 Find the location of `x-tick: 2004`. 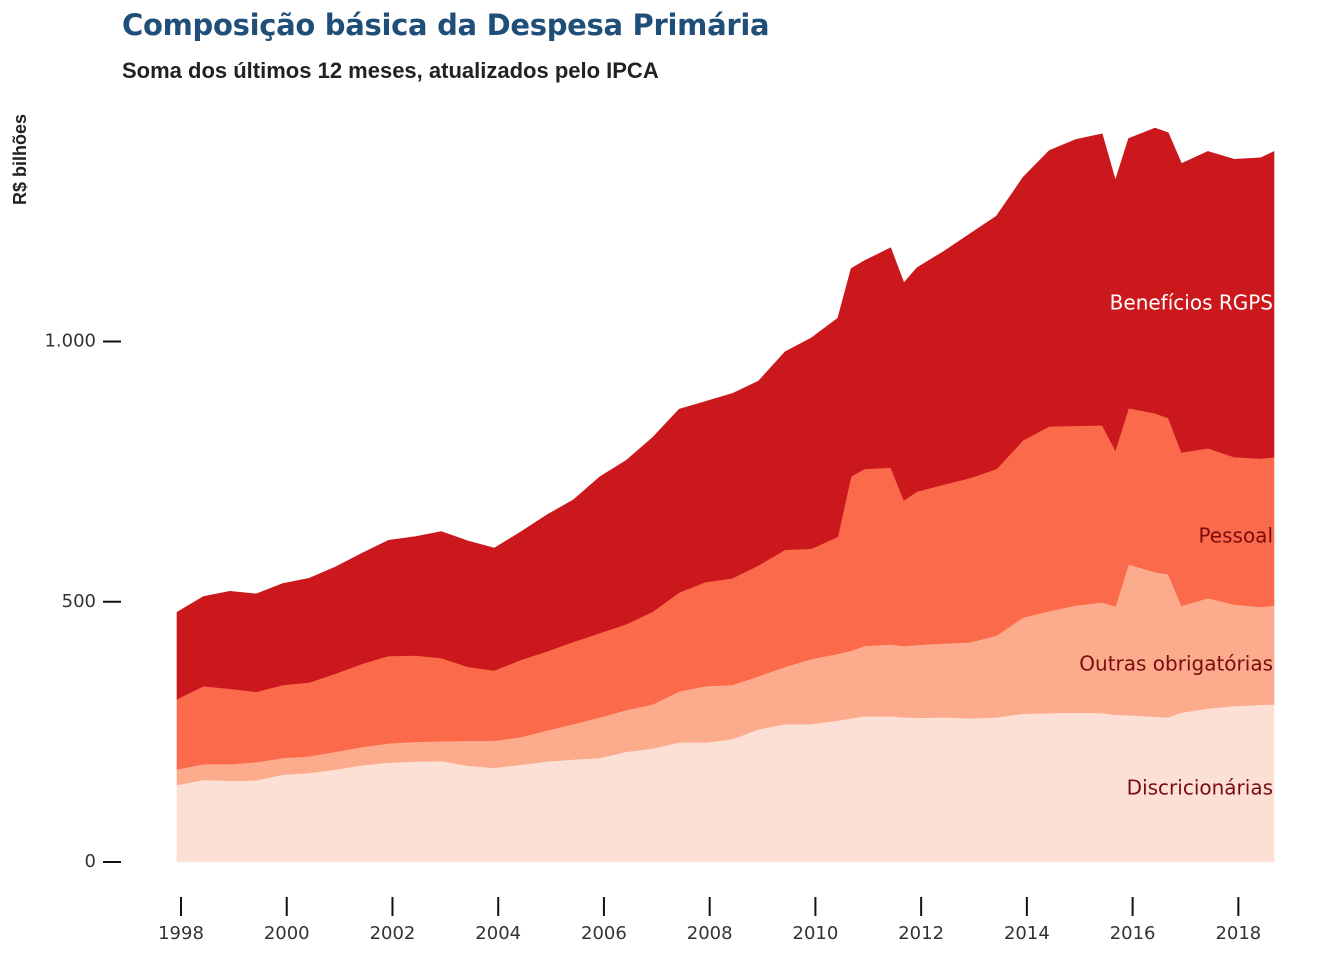

x-tick: 2004 is located at coordinates (498, 920).